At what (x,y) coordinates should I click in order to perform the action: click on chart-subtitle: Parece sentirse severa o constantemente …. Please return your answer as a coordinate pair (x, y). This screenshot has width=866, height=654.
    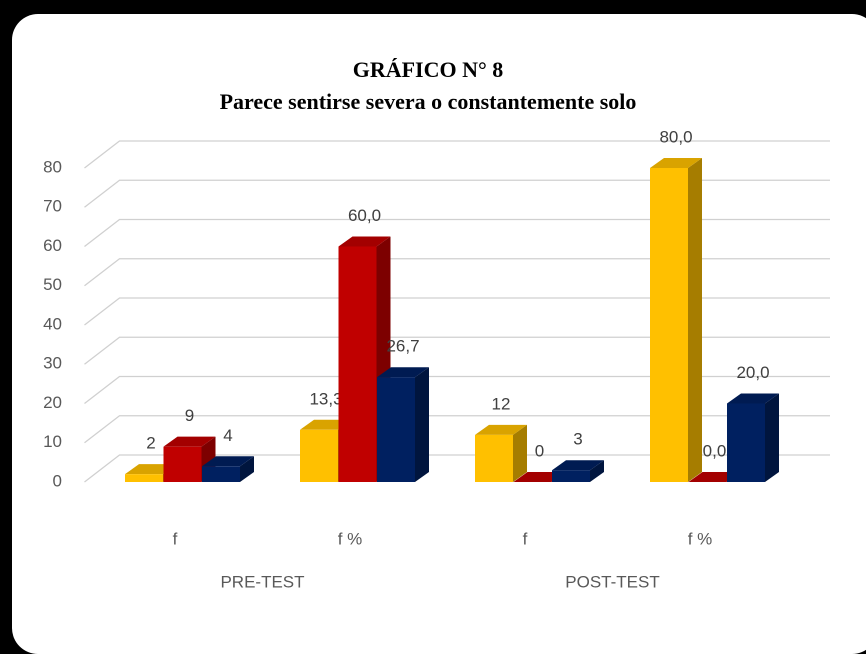
    Looking at the image, I should click on (428, 101).